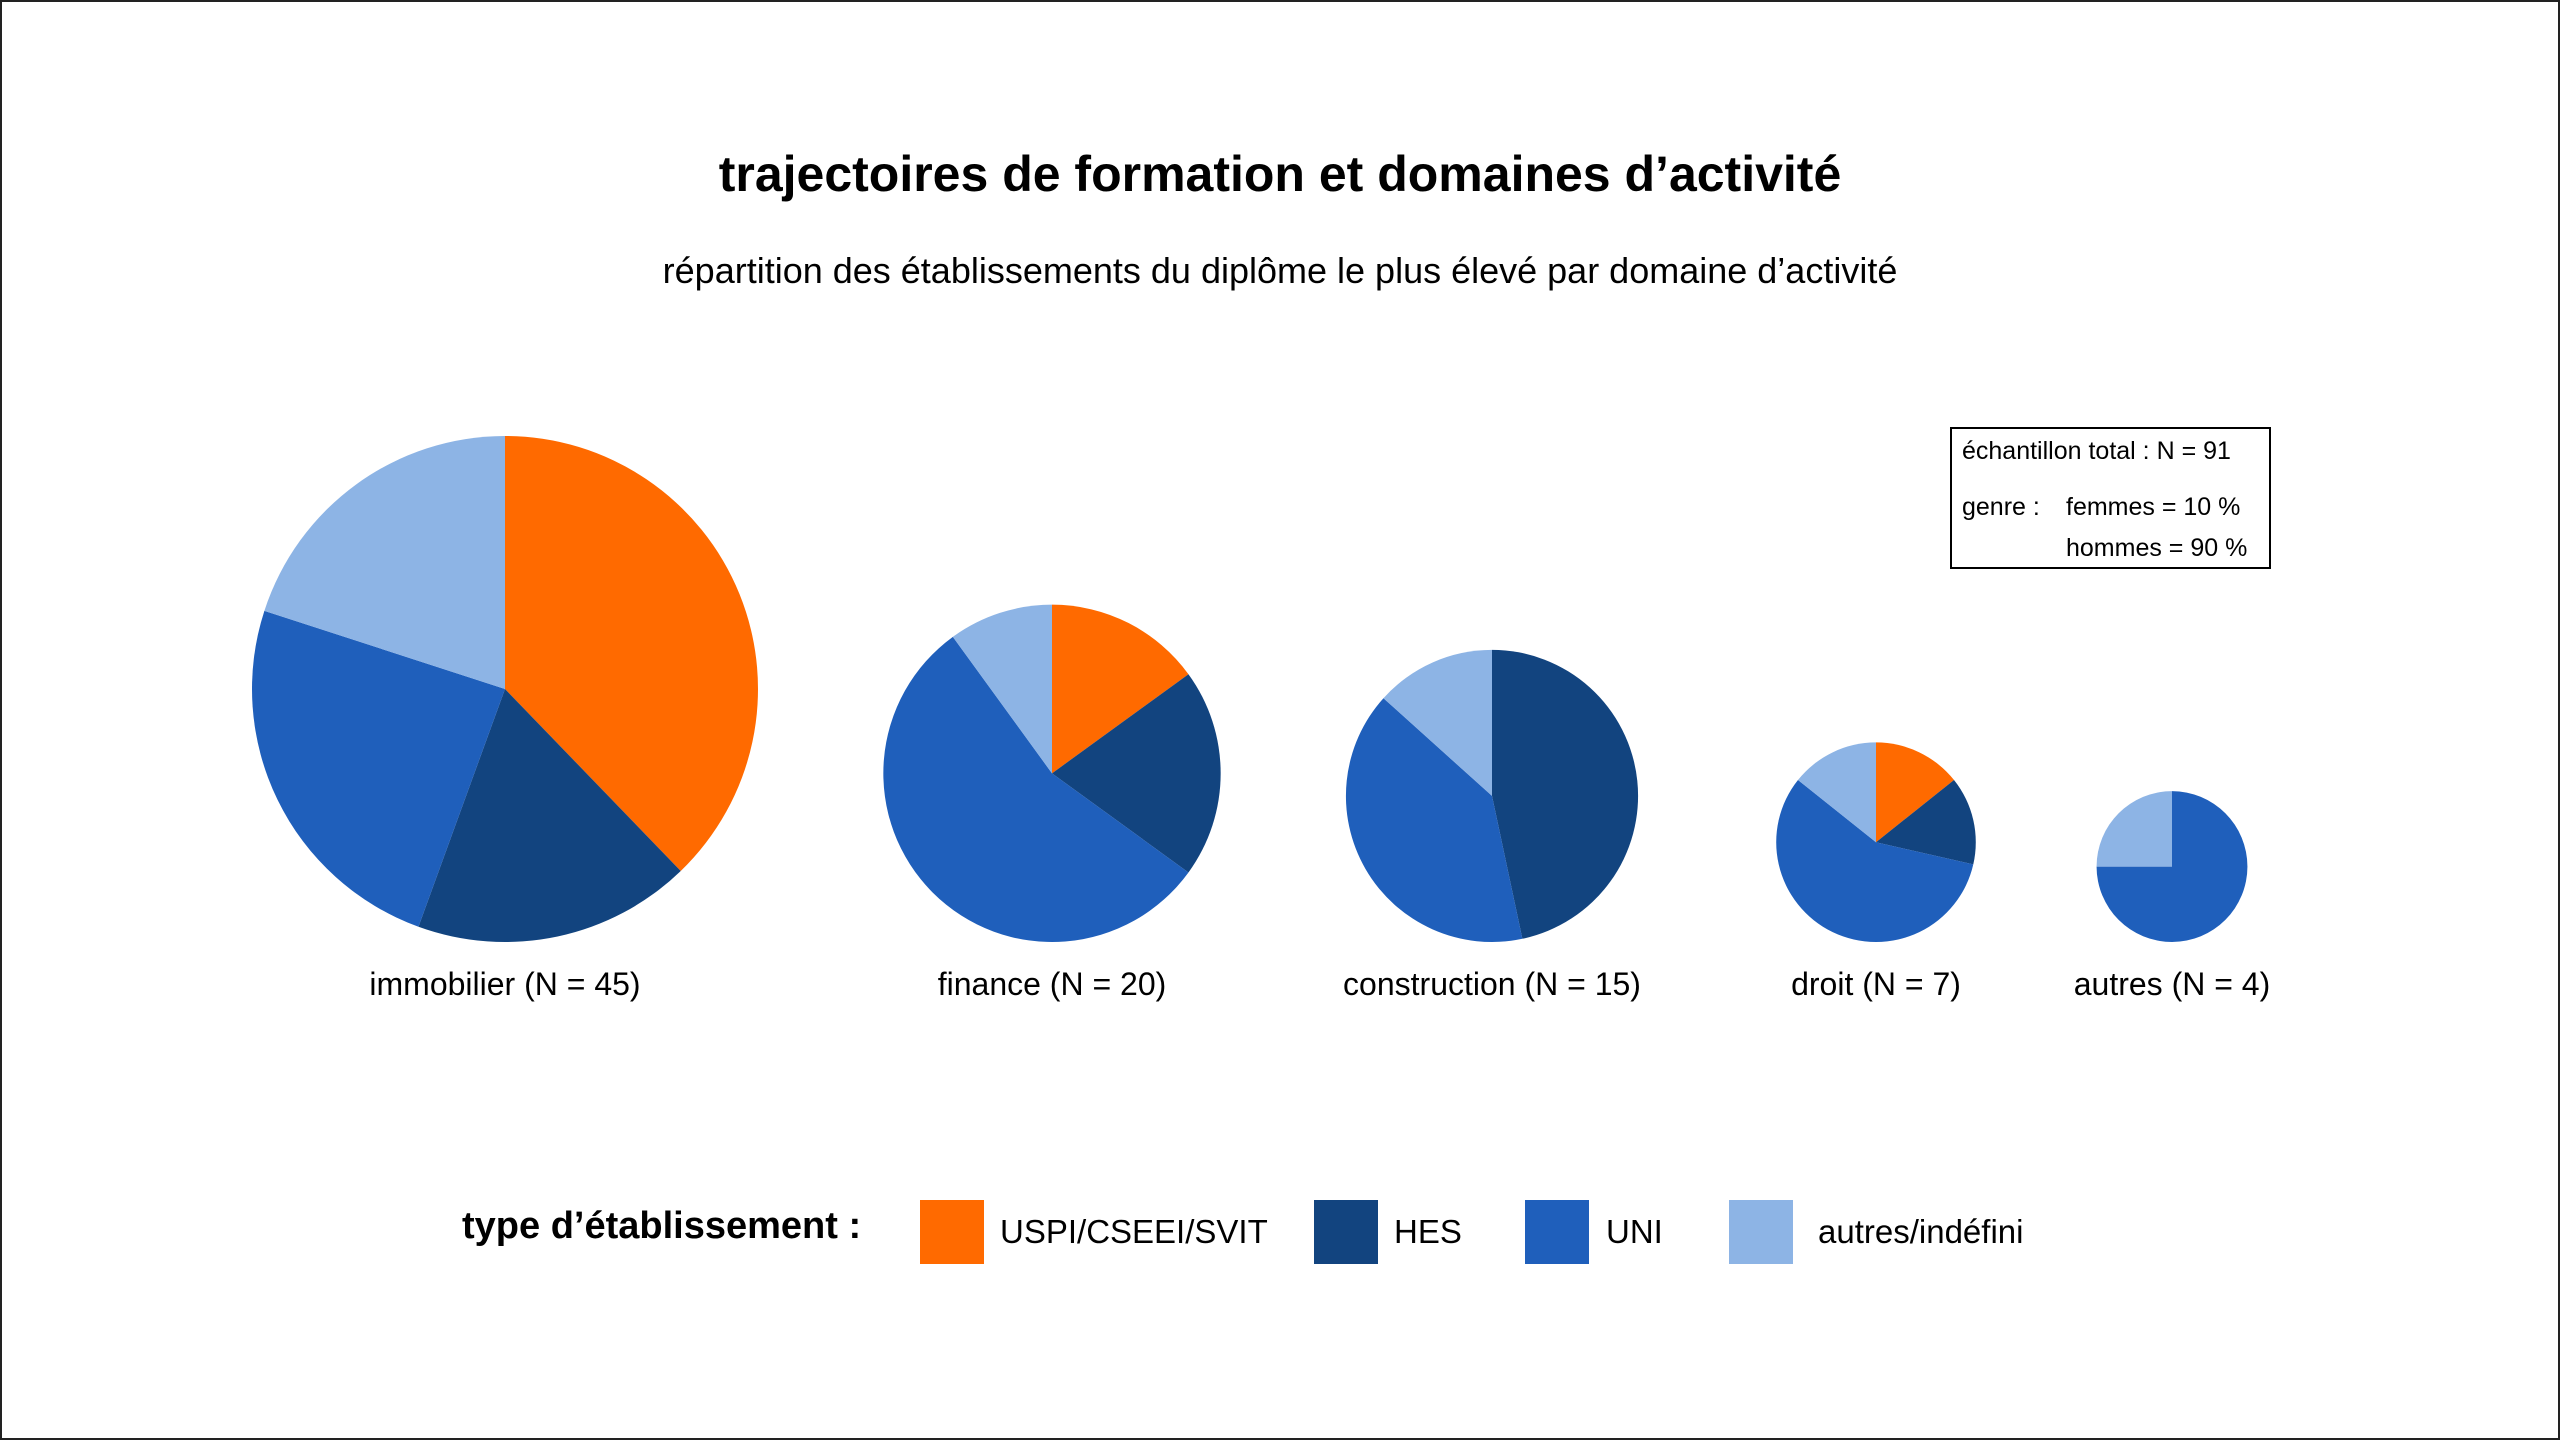 The width and height of the screenshot is (2560, 1440). I want to click on pie-0-slice-hes, so click(549, 816).